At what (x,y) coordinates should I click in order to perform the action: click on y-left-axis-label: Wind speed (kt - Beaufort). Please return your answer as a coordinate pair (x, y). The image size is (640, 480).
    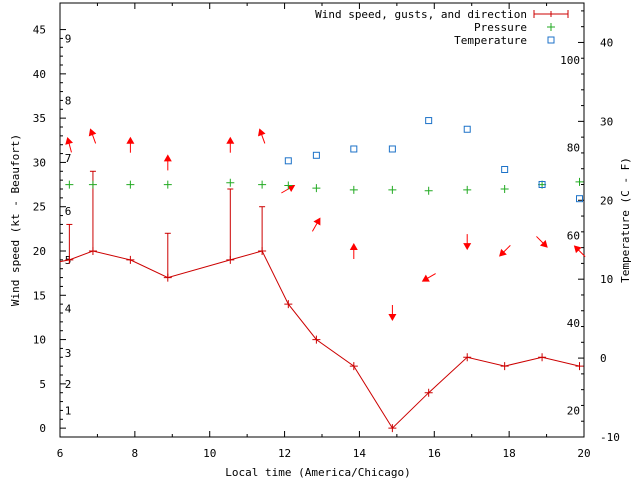
    Looking at the image, I should click on (15, 220).